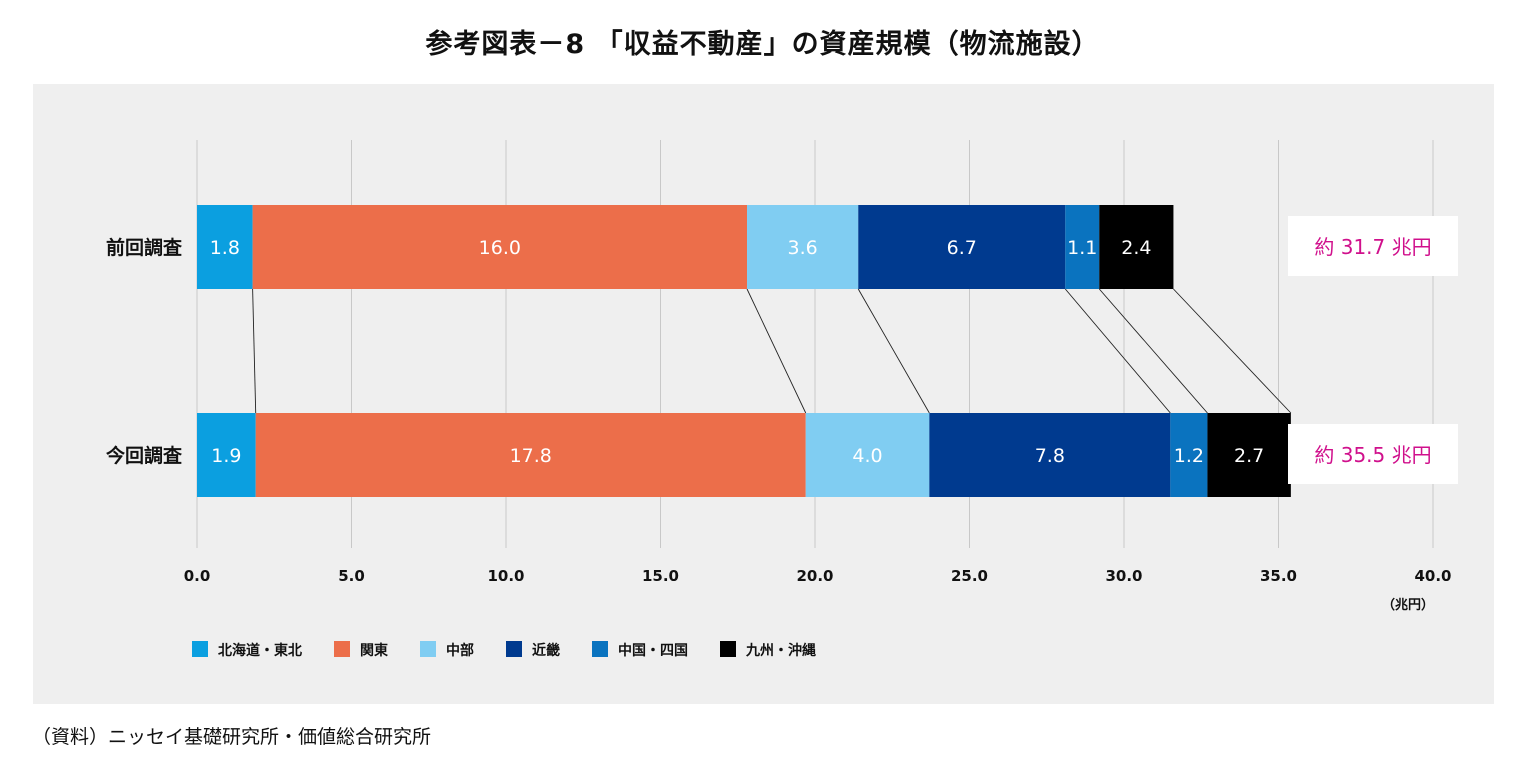 This screenshot has height=772, width=1525. I want to click on data-label: 1.1, so click(1082, 248).